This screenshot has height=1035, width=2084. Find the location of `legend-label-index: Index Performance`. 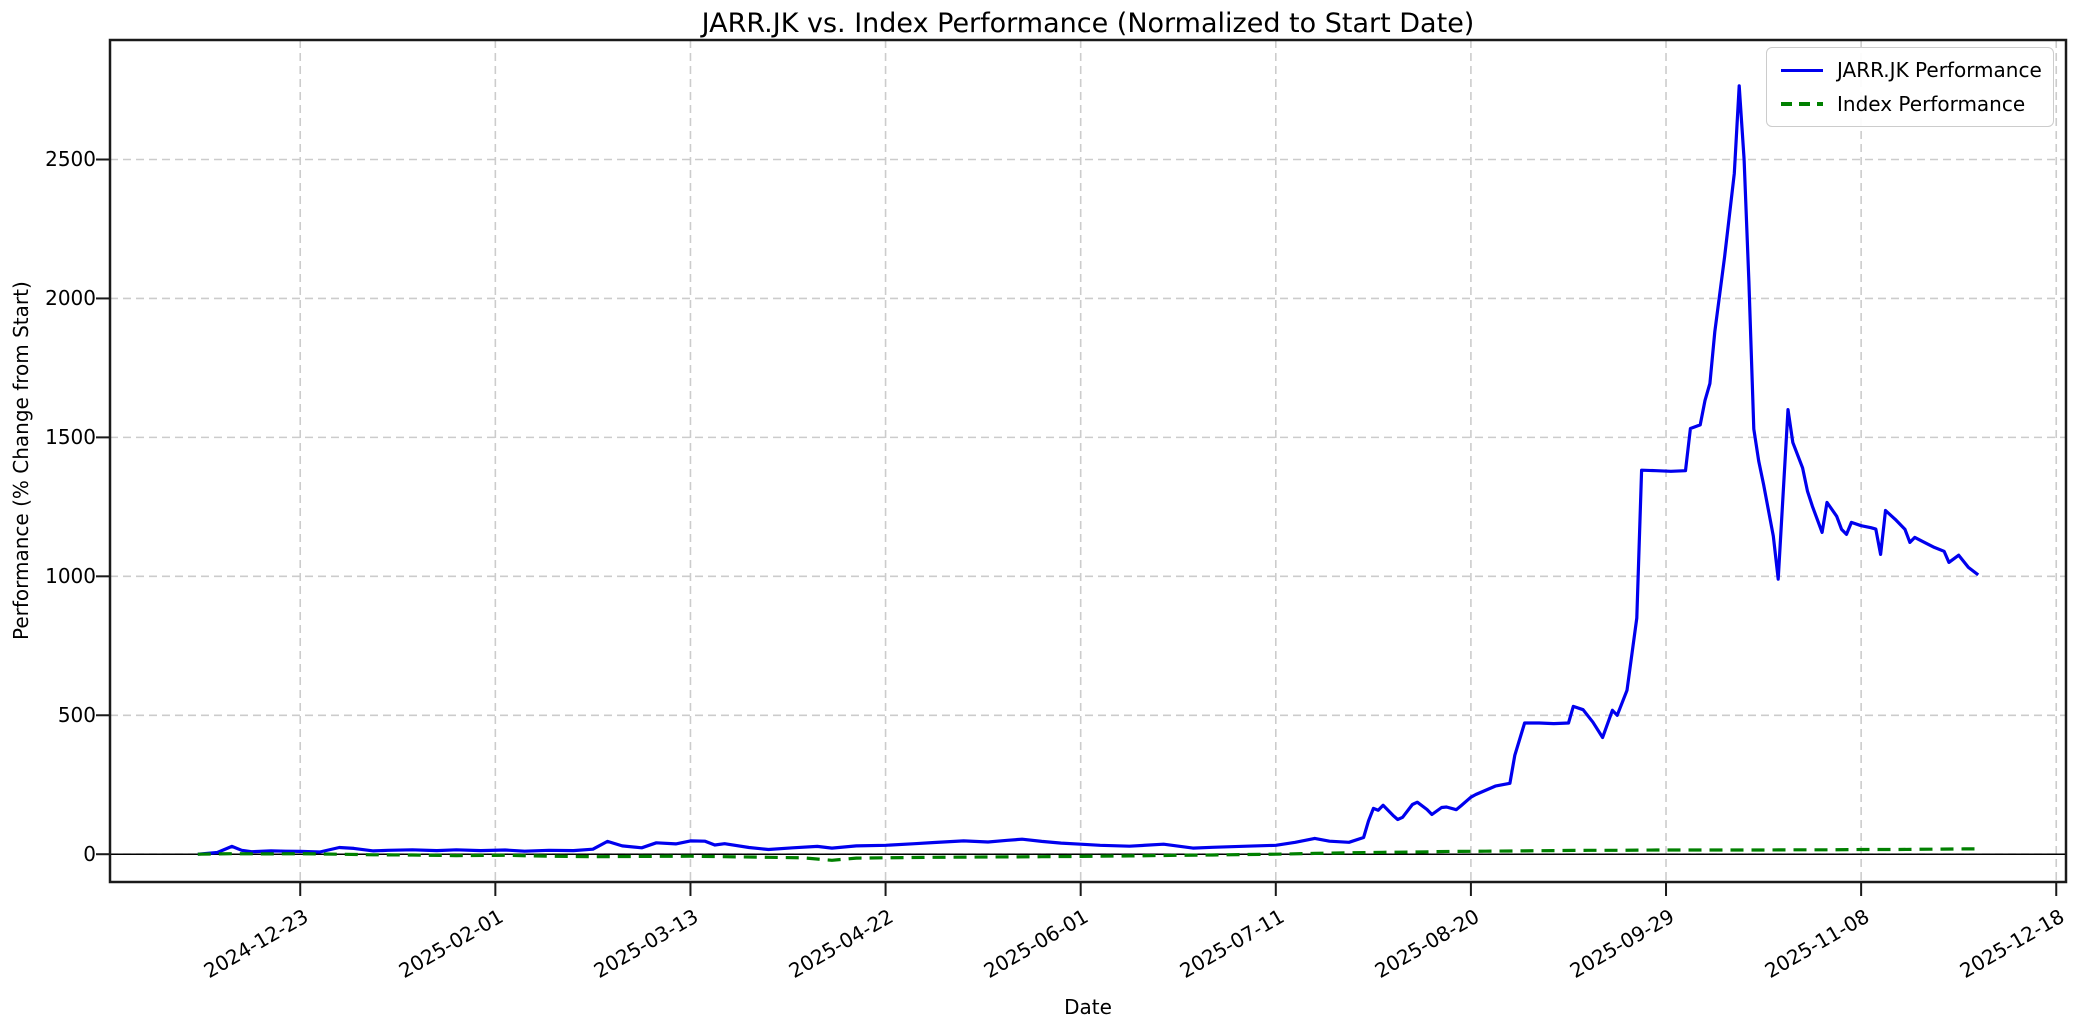

legend-label-index: Index Performance is located at coordinates (1931, 104).